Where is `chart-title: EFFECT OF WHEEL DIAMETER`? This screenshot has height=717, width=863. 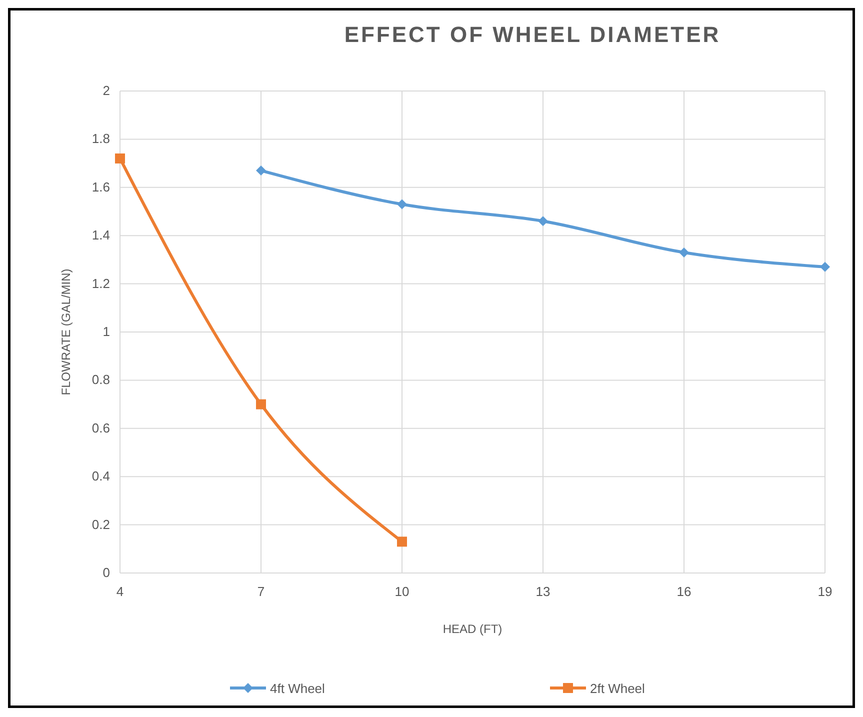
chart-title: EFFECT OF WHEEL DIAMETER is located at coordinates (532, 34).